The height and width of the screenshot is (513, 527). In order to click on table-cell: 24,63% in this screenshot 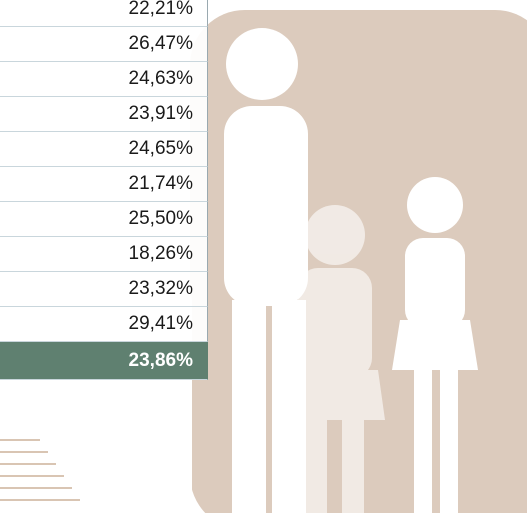, I will do `click(104, 79)`.